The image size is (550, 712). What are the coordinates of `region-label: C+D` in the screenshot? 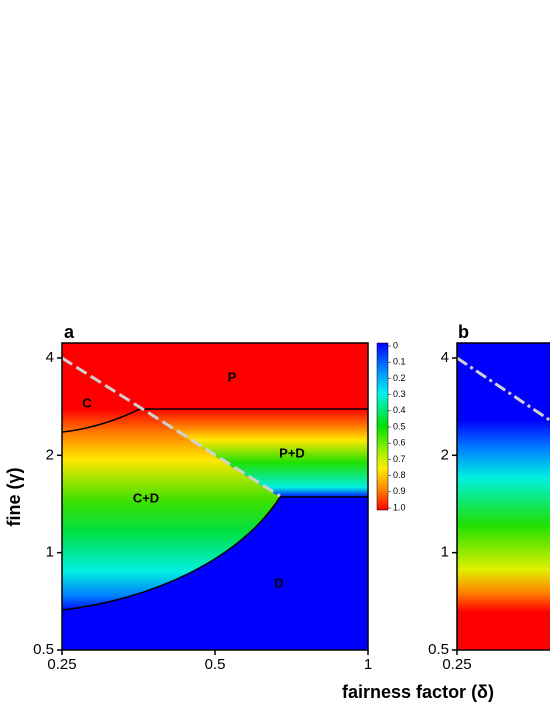 It's located at (146, 497).